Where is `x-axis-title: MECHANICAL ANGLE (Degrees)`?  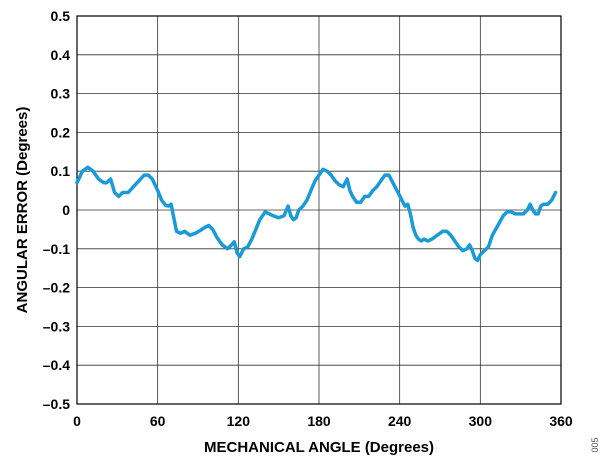
x-axis-title: MECHANICAL ANGLE (Degrees) is located at coordinates (319, 447).